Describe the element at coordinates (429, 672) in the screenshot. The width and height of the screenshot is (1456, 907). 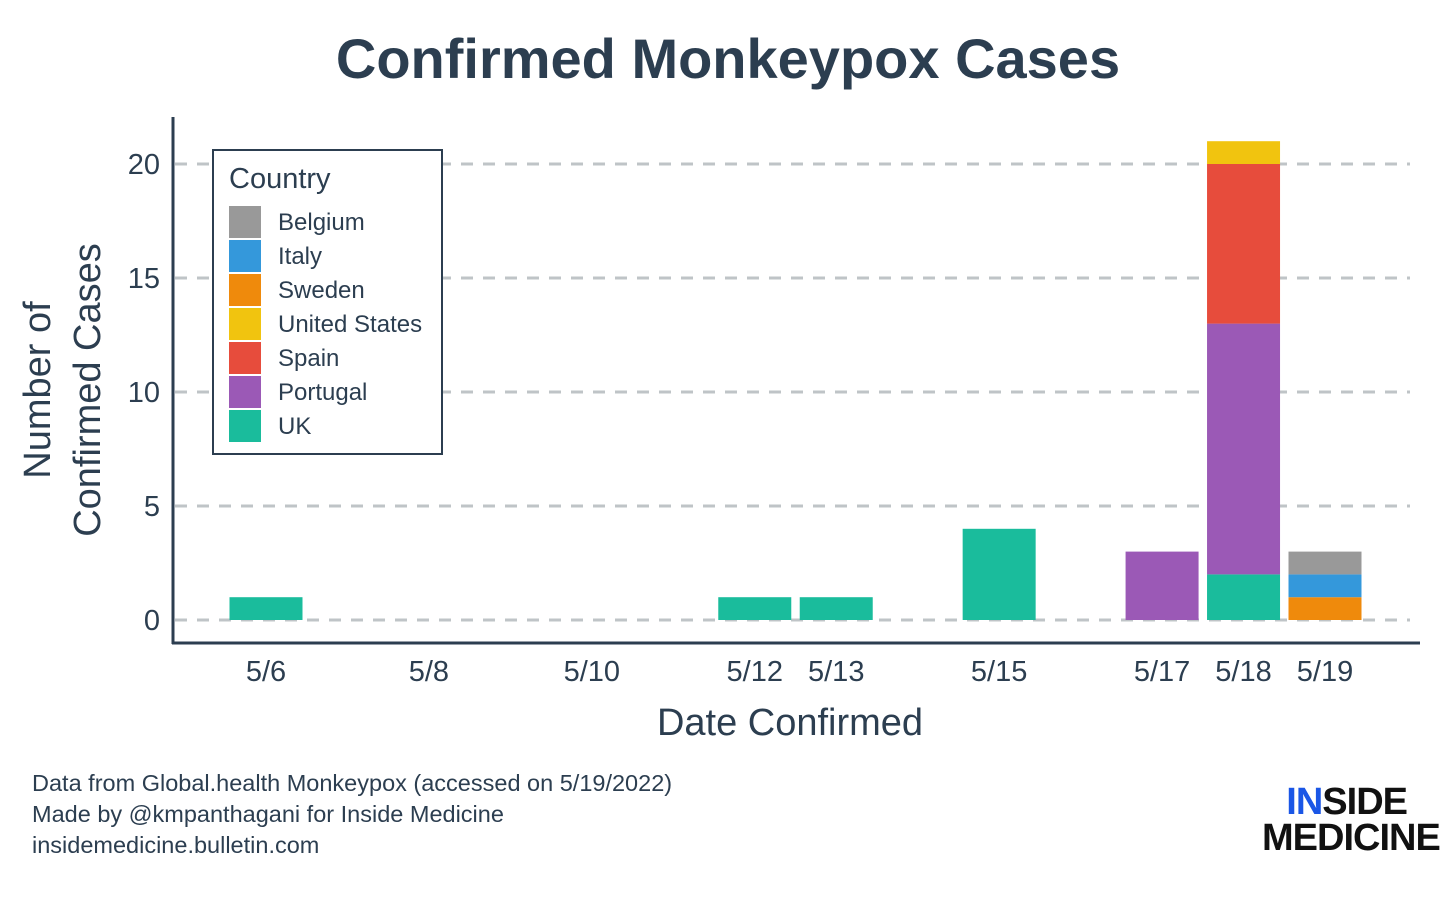
I see `x-tick-label-5-8: 5/8` at that location.